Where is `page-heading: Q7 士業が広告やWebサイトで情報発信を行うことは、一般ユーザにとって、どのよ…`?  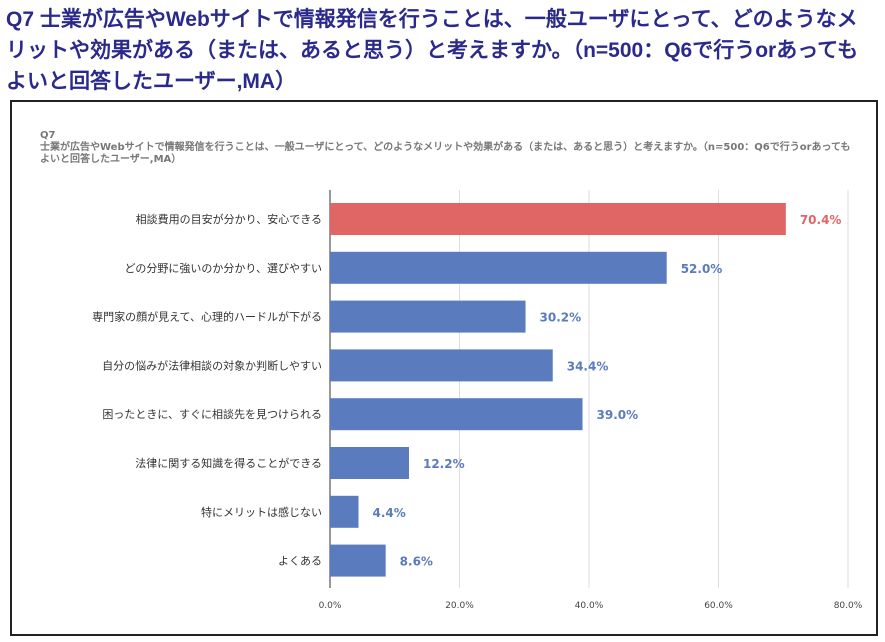
page-heading: Q7 士業が広告やWebサイトで情報発信を行うことは、一般ユーザにとって、どのよ… is located at coordinates (432, 50).